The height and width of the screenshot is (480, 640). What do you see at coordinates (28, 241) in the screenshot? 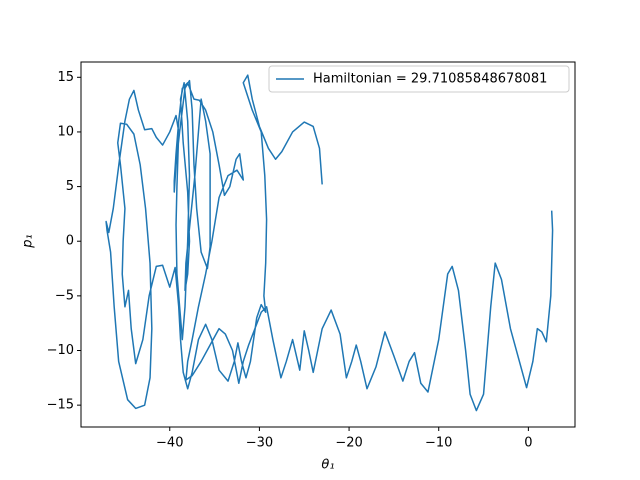
I see `y-axis-label: p₁` at bounding box center [28, 241].